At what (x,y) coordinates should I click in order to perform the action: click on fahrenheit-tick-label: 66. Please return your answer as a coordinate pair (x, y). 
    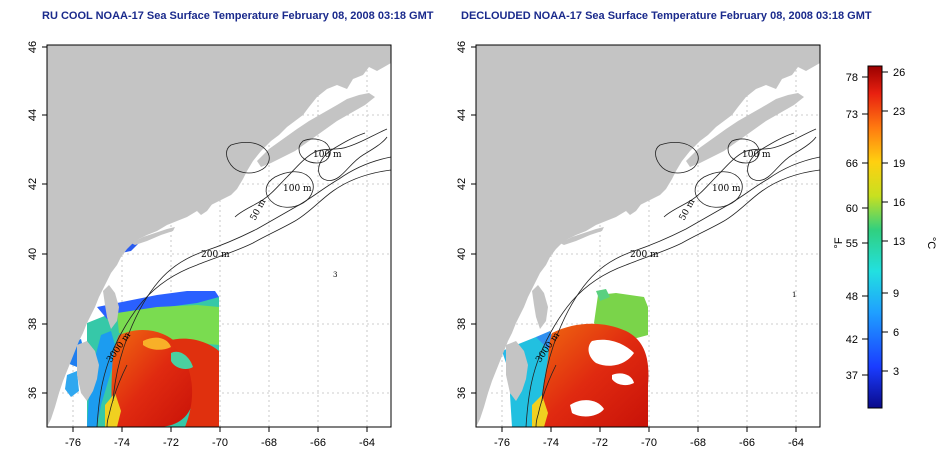
    Looking at the image, I should click on (852, 164).